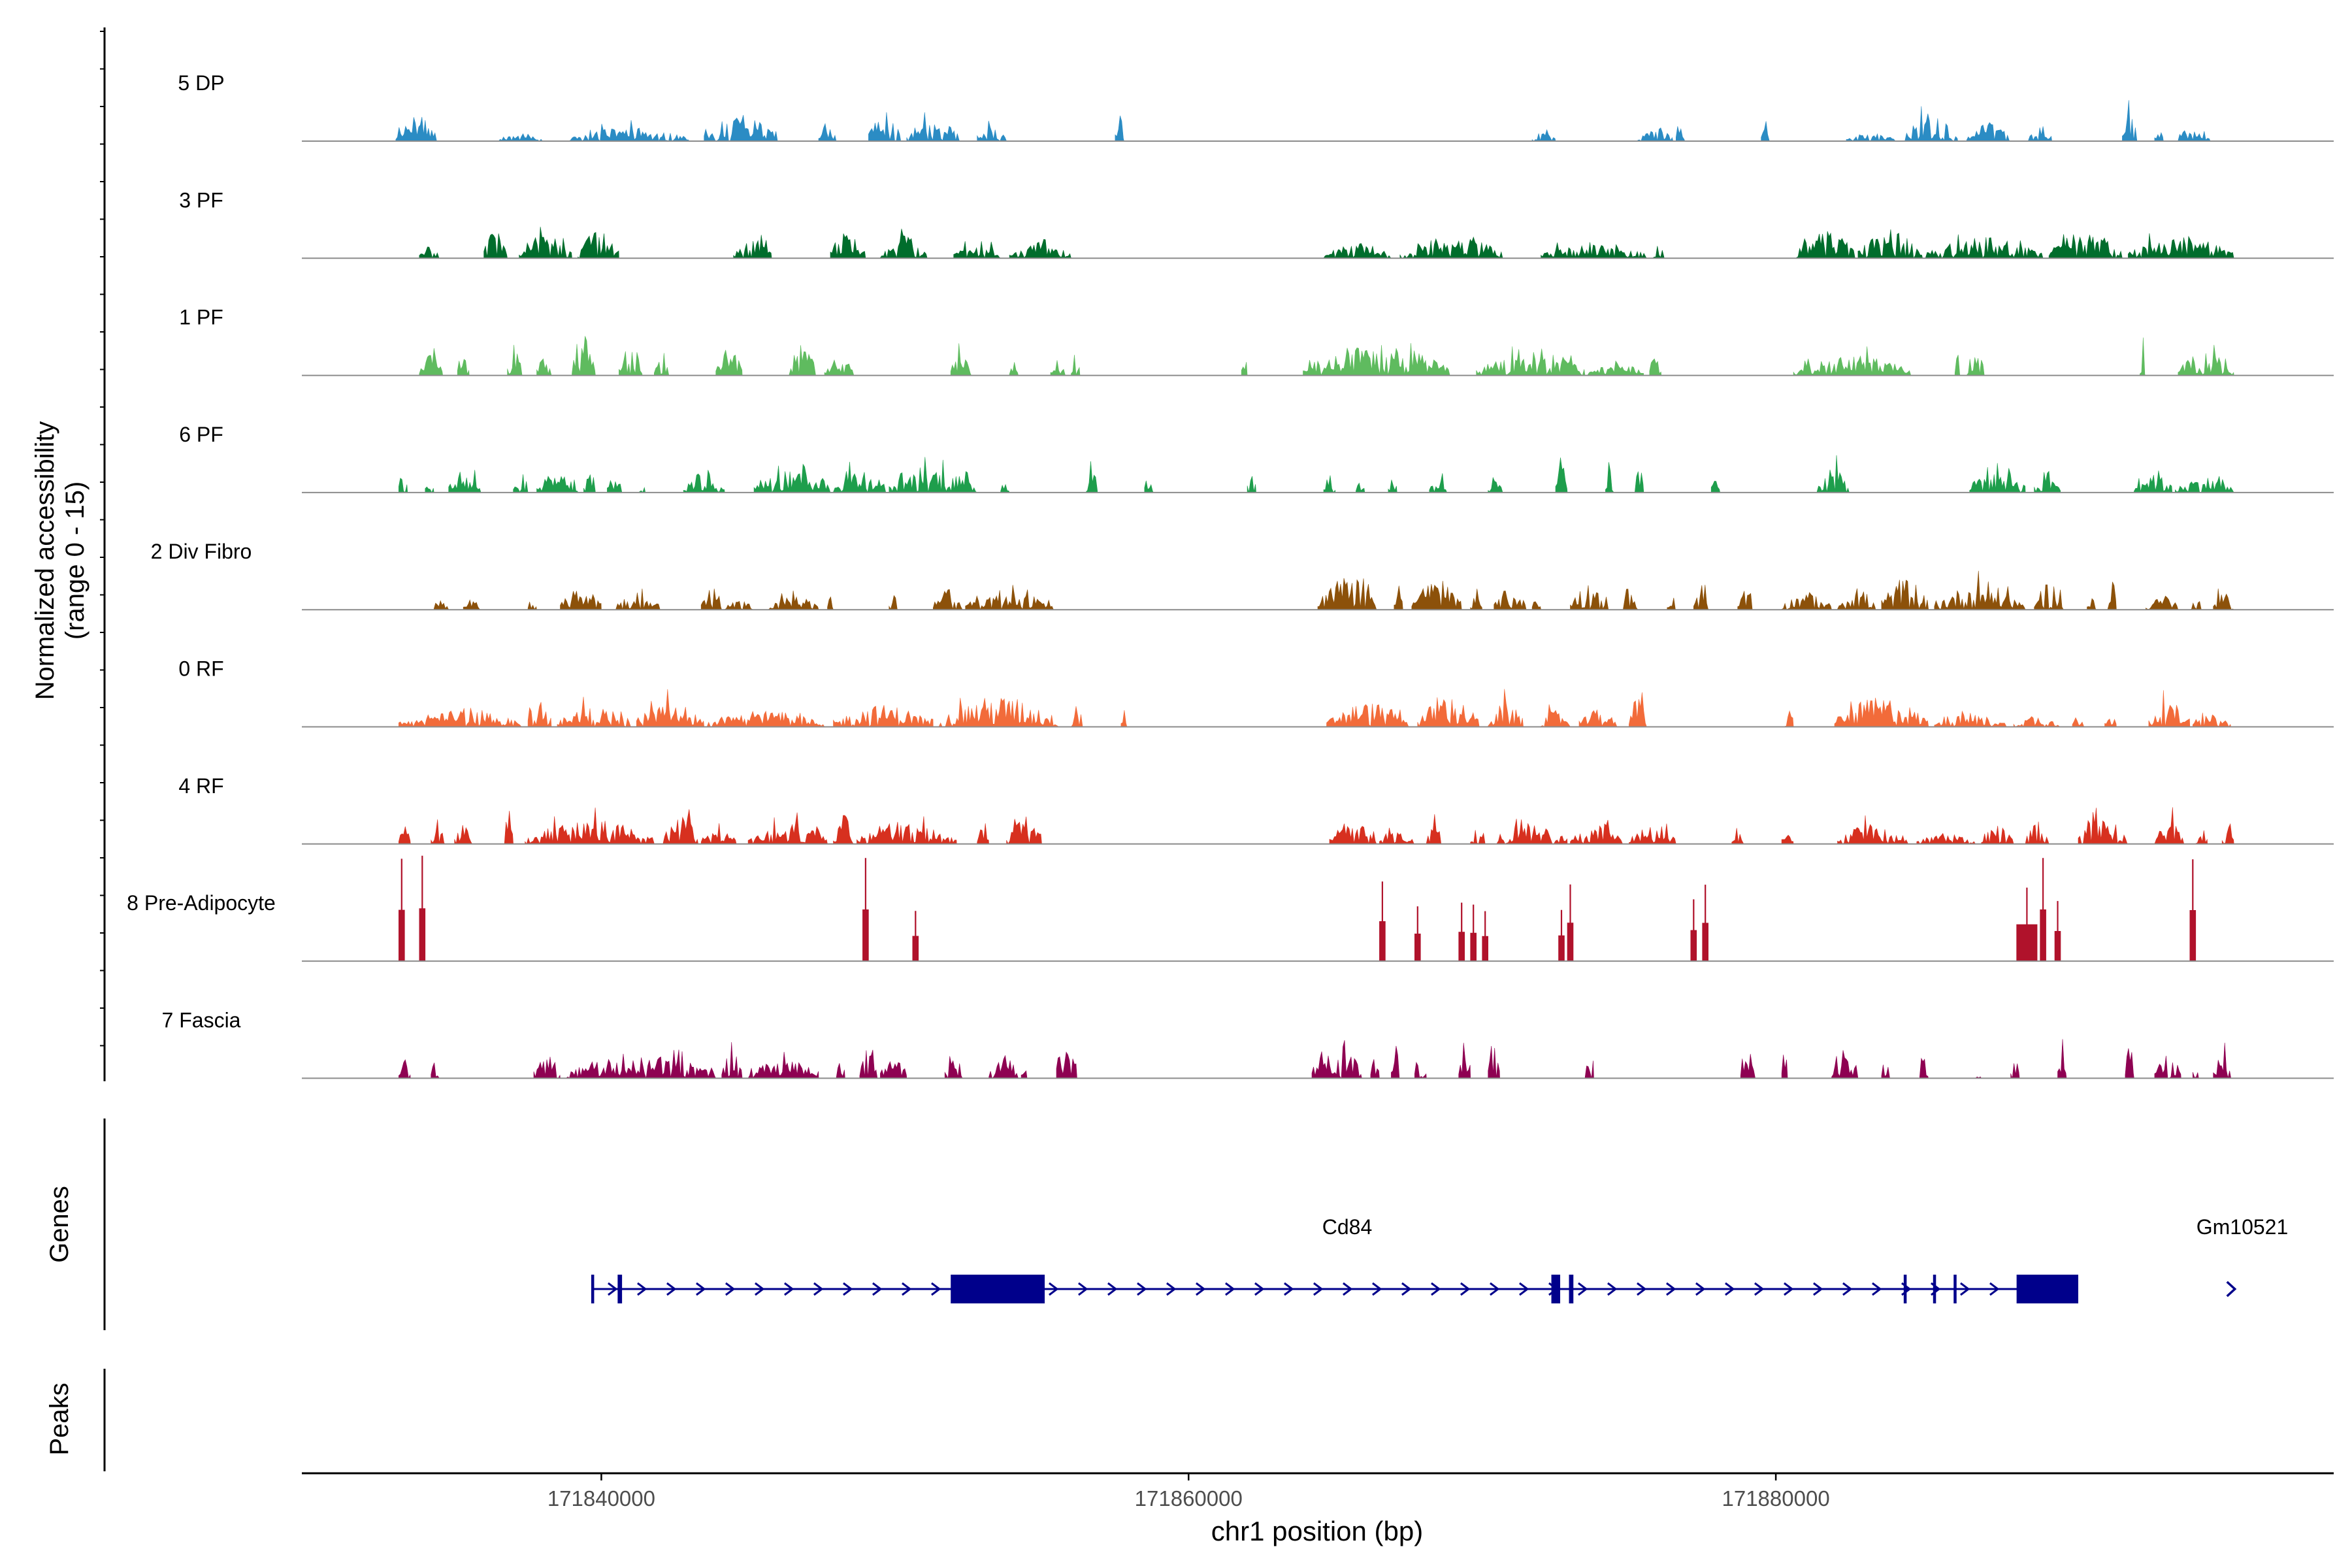 The height and width of the screenshot is (1568, 2352). What do you see at coordinates (1256, 223) in the screenshot?
I see `track-1: 3 PF` at bounding box center [1256, 223].